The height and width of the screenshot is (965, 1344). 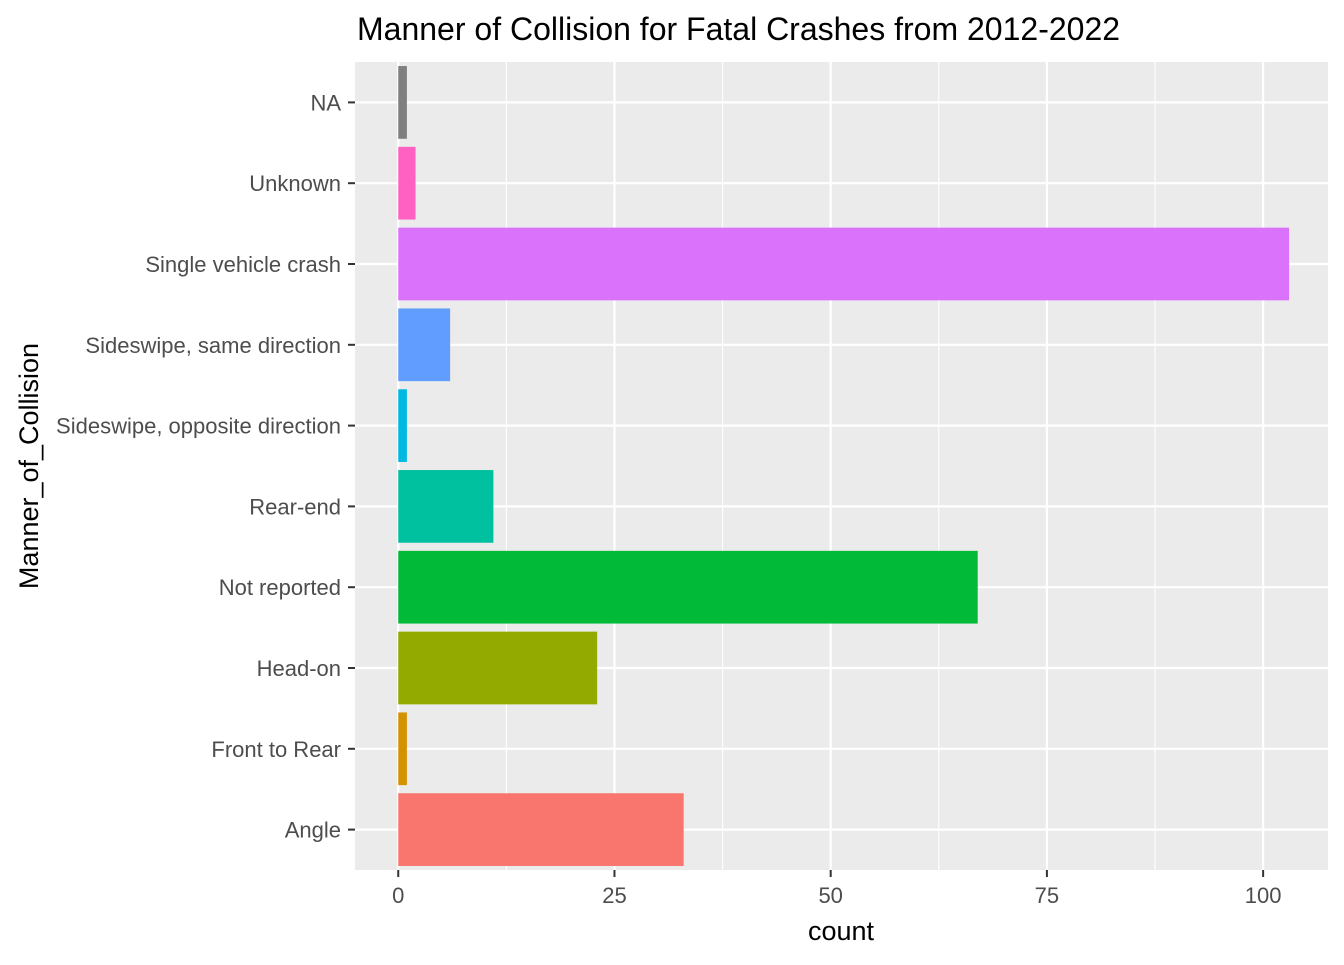 I want to click on x-tick-label: 75, so click(x=1047, y=895).